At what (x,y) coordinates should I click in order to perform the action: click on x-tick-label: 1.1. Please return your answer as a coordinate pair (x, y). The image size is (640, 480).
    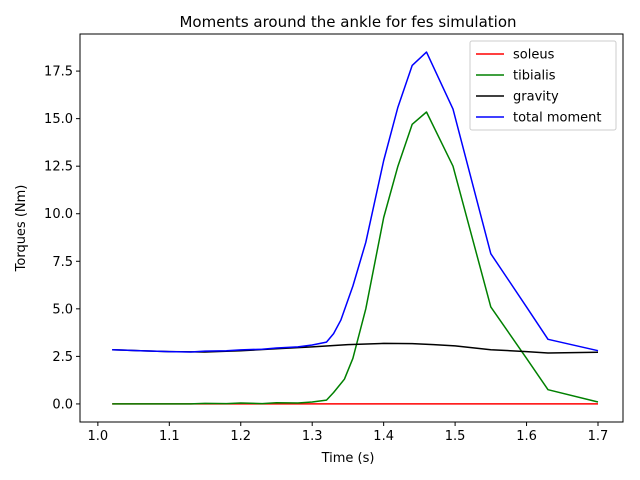
    Looking at the image, I should click on (169, 436).